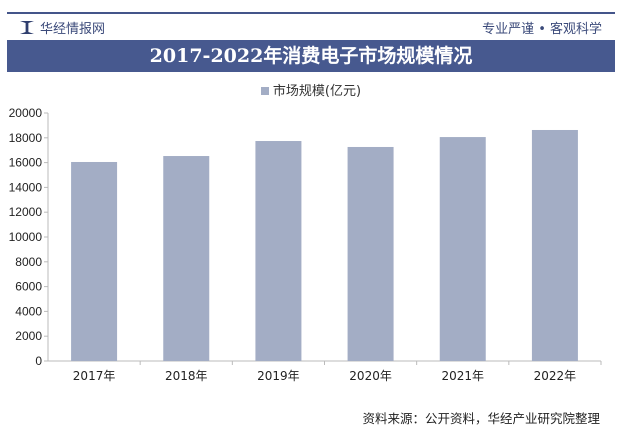  Describe the element at coordinates (311, 13) in the screenshot. I see `top-rule` at that location.